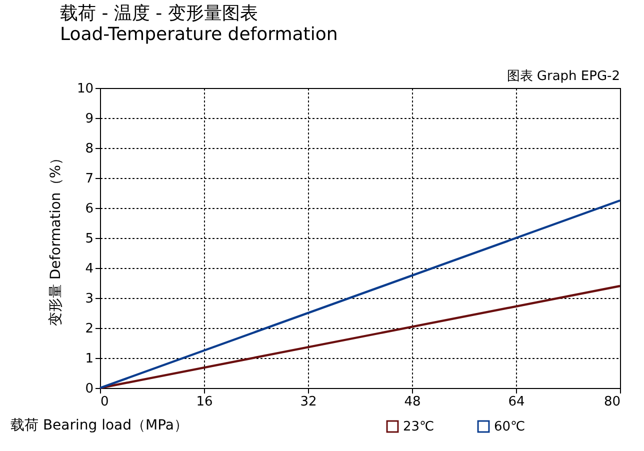 The height and width of the screenshot is (451, 644). I want to click on x-tick-label: 64, so click(516, 402).